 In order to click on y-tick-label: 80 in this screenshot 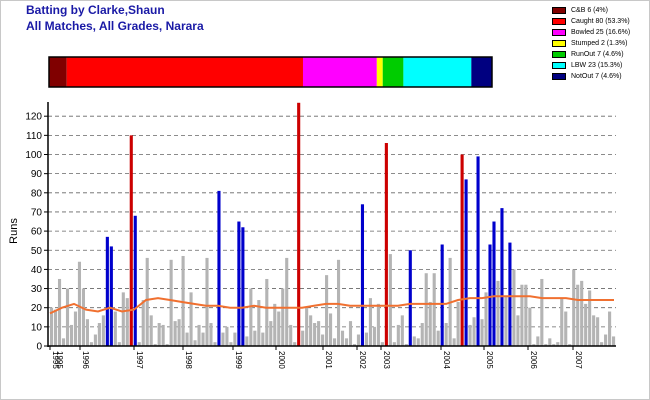, I will do `click(37, 193)`.